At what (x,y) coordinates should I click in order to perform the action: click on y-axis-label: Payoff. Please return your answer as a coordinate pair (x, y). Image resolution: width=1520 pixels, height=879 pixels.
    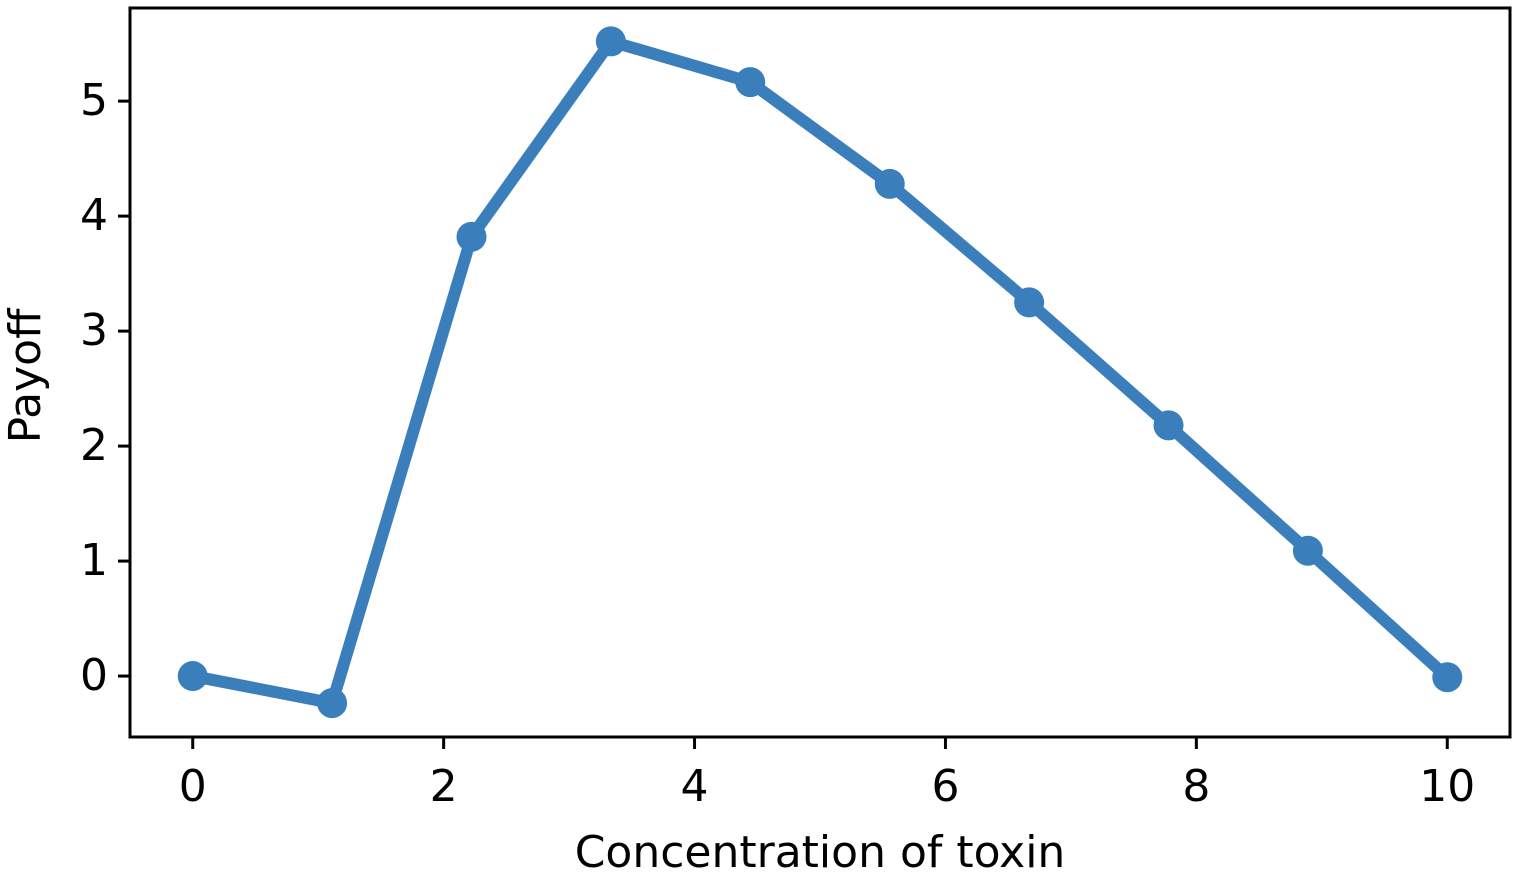
    Looking at the image, I should click on (25, 375).